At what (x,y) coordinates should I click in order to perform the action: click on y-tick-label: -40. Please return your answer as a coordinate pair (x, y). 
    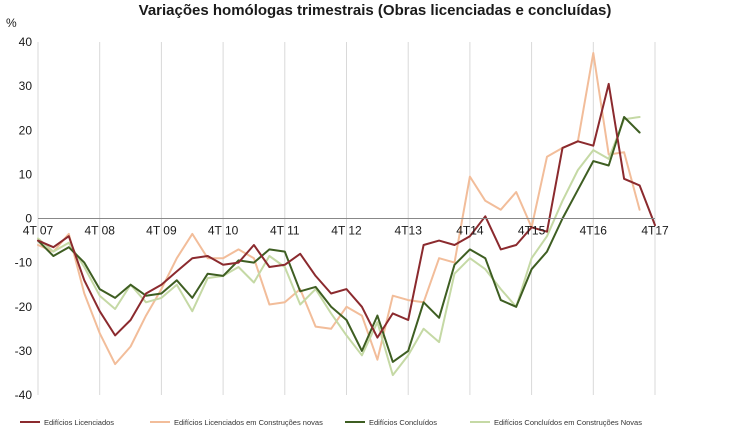
    Looking at the image, I should click on (24, 395).